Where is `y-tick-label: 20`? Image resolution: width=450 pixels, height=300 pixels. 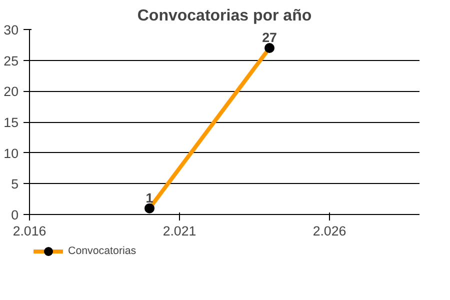 y-tick-label: 20 is located at coordinates (11, 92).